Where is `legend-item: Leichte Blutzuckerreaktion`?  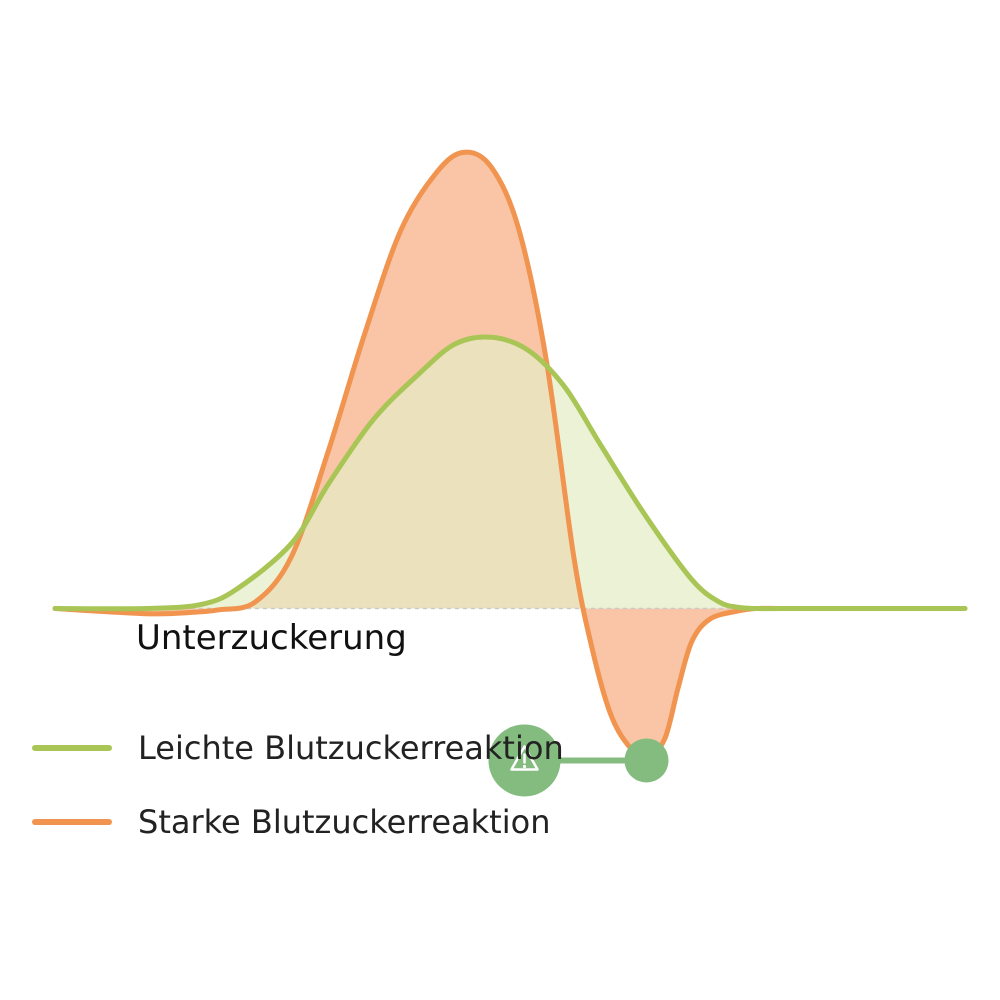
legend-item: Leichte Blutzuckerreaktion is located at coordinates (298, 748).